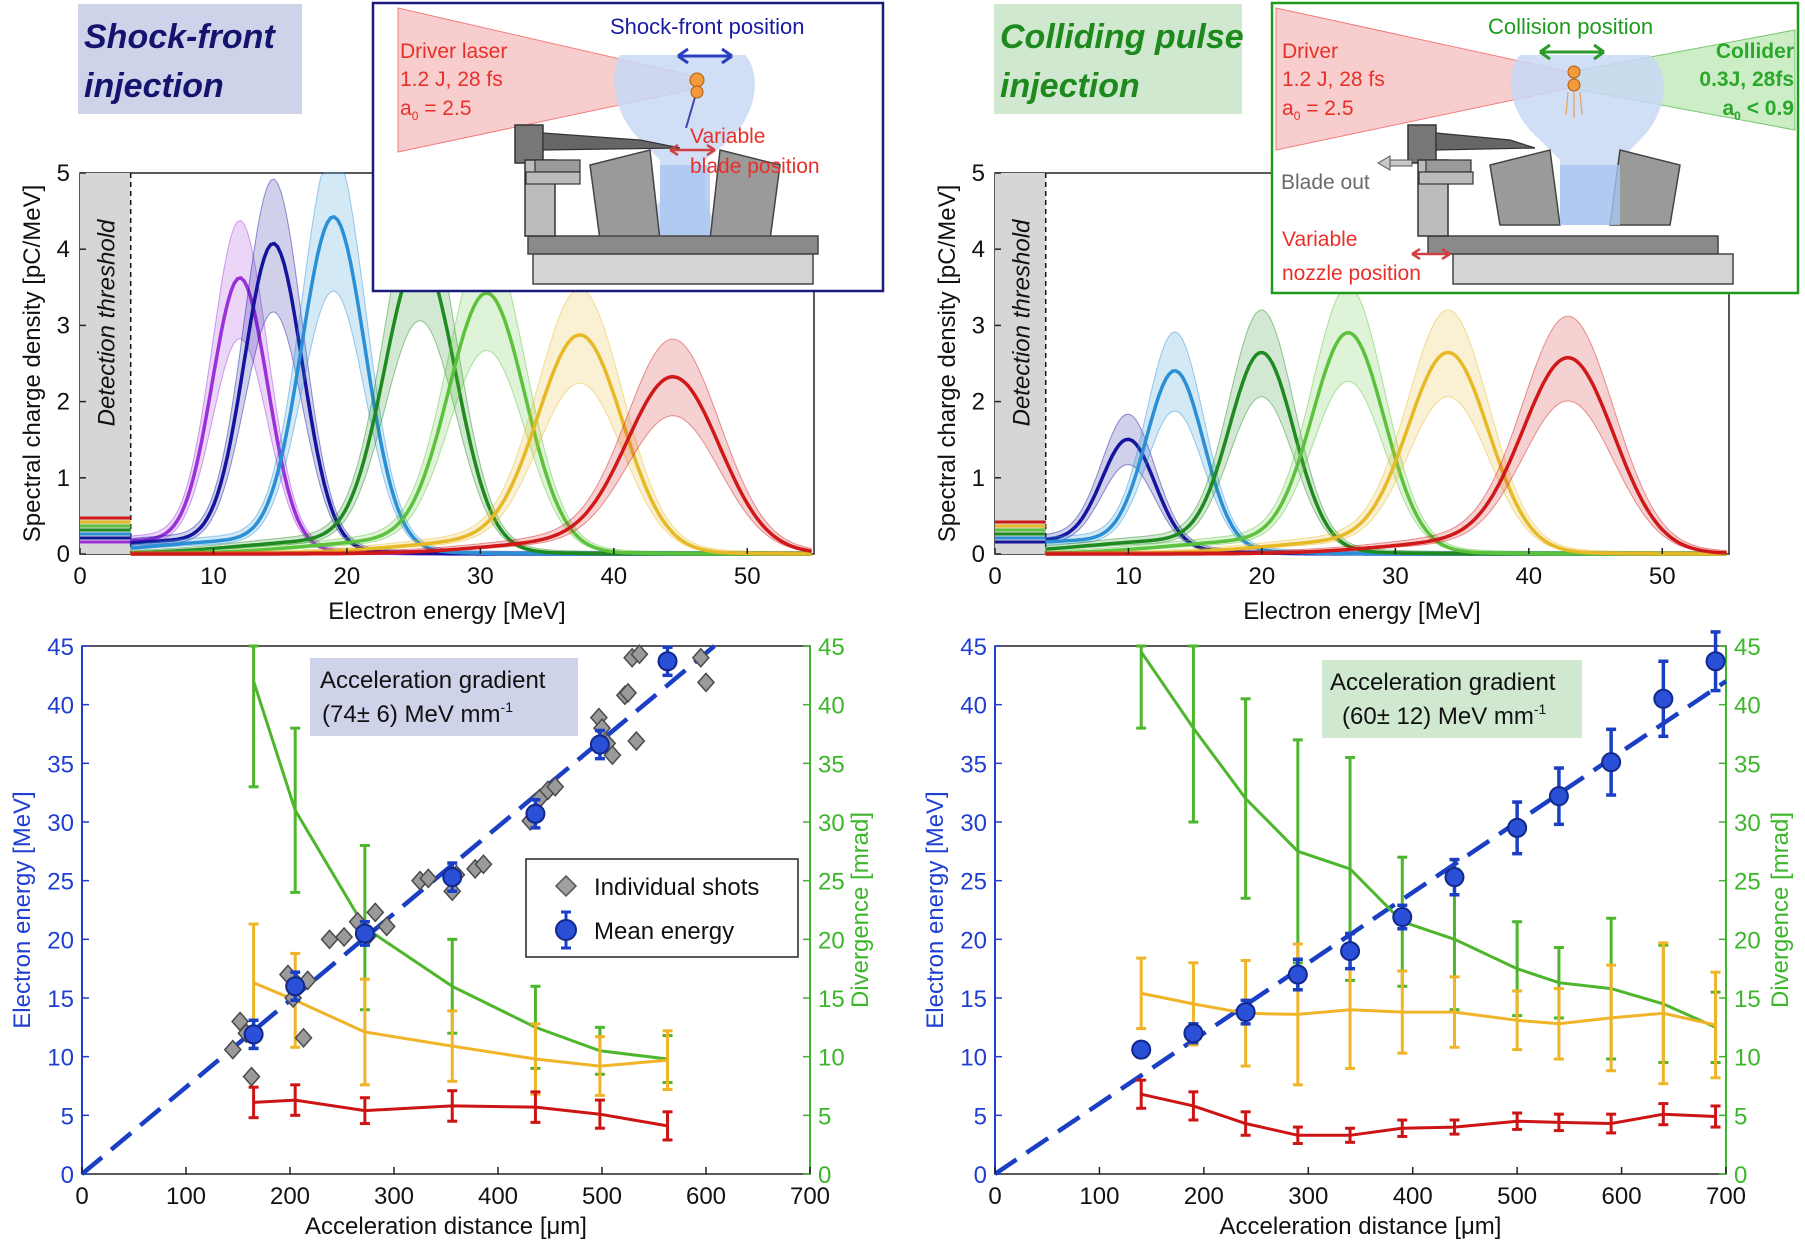  Describe the element at coordinates (1572, 52) in the screenshot. I see `collision-arrow-icon` at that location.